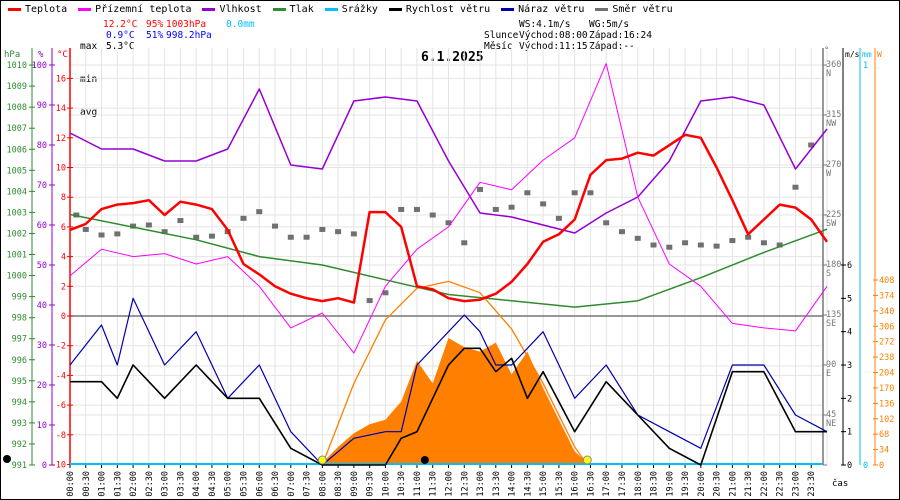 This screenshot has width=900, height=500. Describe the element at coordinates (17, 256) in the screenshot. I see `hpa-tick-label: 1001` at that location.